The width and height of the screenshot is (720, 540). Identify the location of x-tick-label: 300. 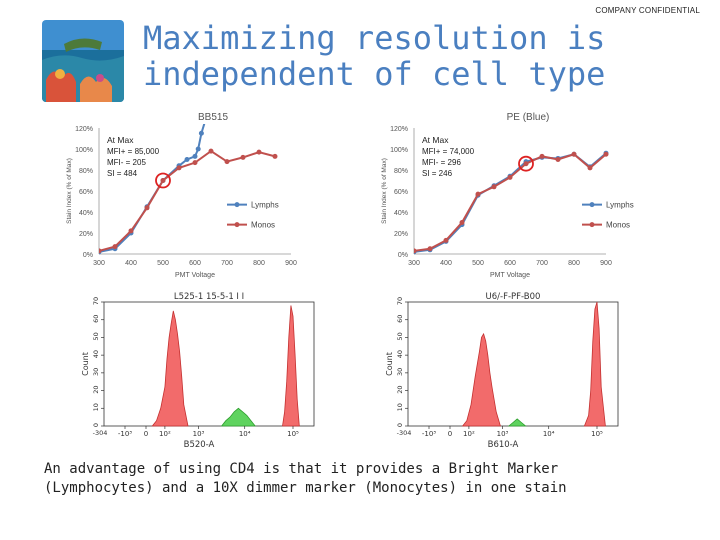
(414, 263).